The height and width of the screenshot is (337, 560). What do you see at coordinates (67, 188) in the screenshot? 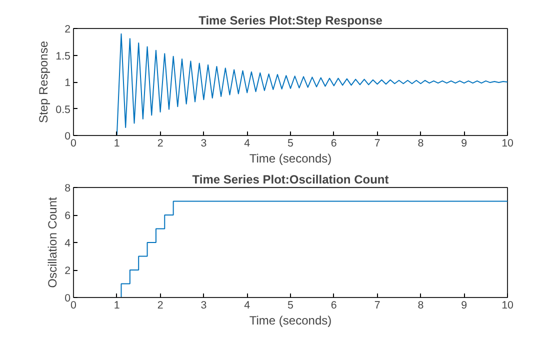
I see `y-tick-label: 8` at bounding box center [67, 188].